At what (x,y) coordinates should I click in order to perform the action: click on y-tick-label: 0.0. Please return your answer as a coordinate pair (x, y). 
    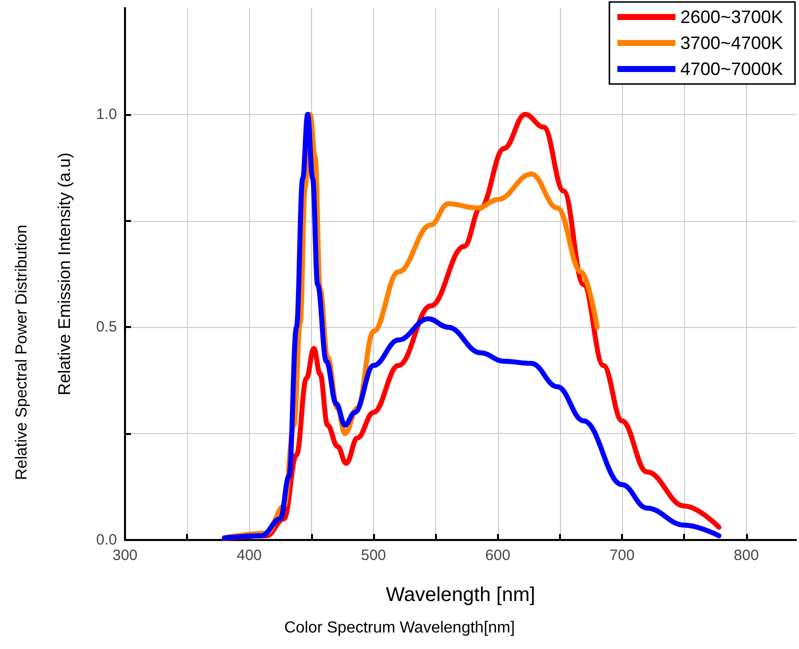
    Looking at the image, I should click on (106, 540).